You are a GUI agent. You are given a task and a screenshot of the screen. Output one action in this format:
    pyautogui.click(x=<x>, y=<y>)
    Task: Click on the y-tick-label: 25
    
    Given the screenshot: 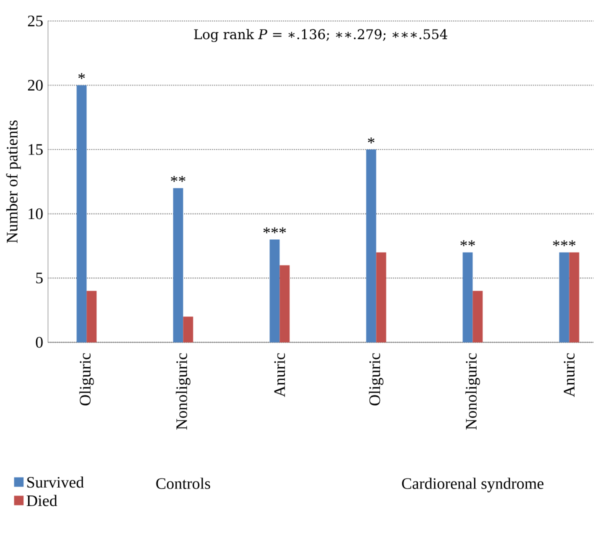 What is the action you would take?
    pyautogui.click(x=35, y=21)
    